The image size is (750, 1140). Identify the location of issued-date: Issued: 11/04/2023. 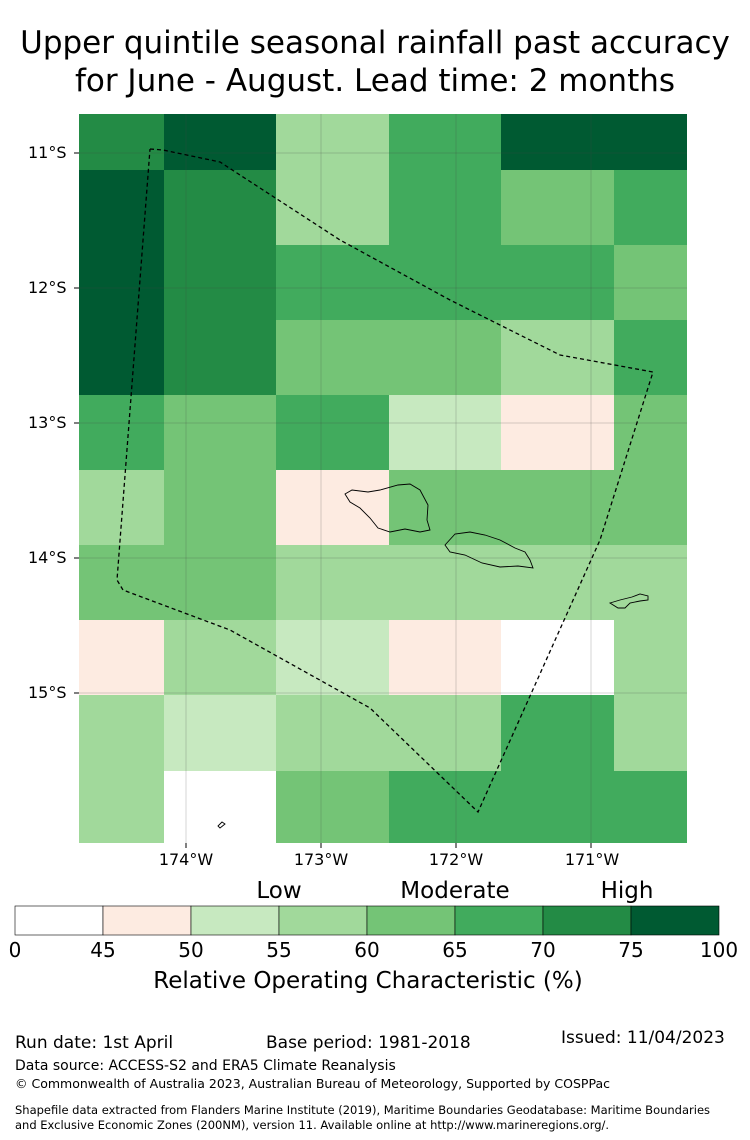
(643, 1038).